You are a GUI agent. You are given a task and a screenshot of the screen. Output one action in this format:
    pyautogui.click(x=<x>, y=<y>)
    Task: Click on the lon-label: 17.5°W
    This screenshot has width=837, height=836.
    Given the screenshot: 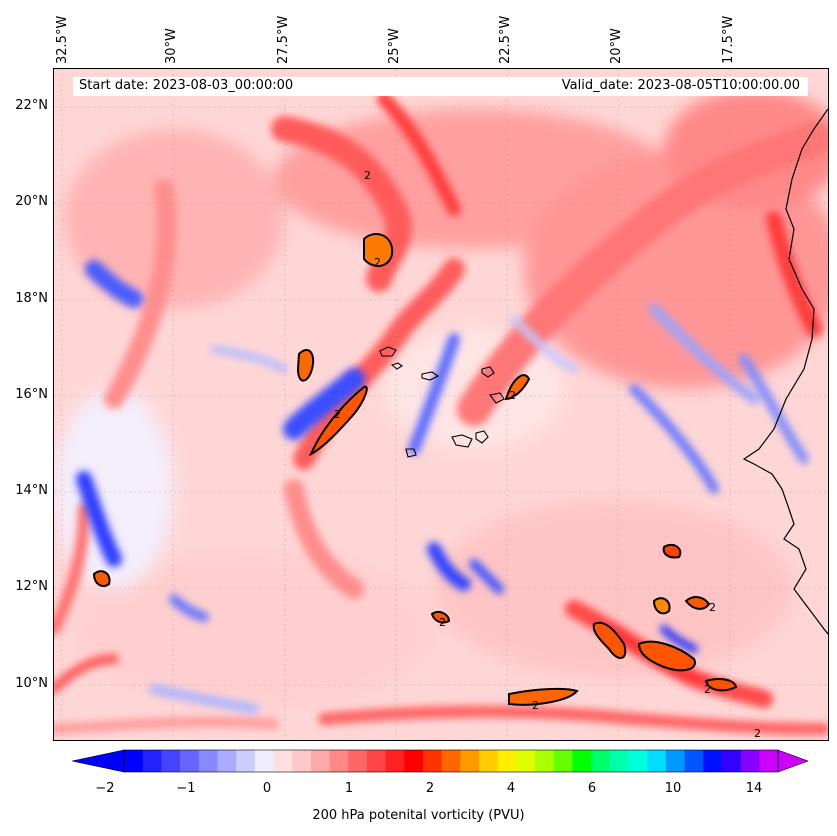 What is the action you would take?
    pyautogui.click(x=728, y=39)
    